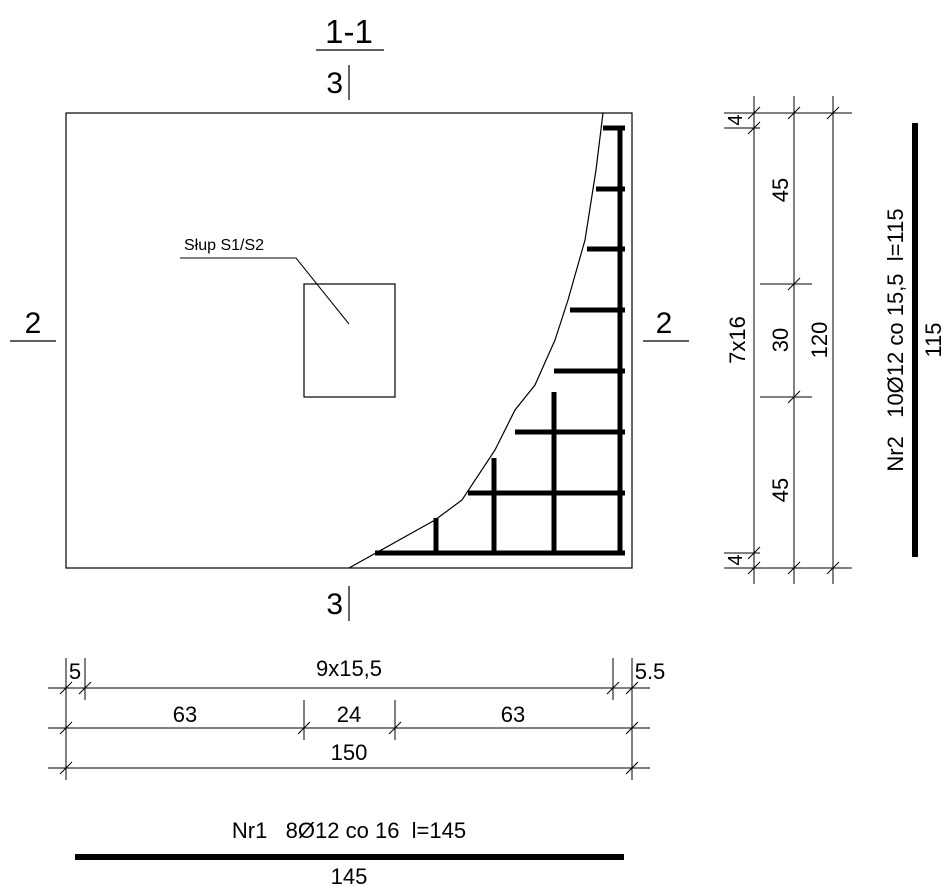  What do you see at coordinates (736, 559) in the screenshot?
I see `dim-text-edge-bot: 4` at bounding box center [736, 559].